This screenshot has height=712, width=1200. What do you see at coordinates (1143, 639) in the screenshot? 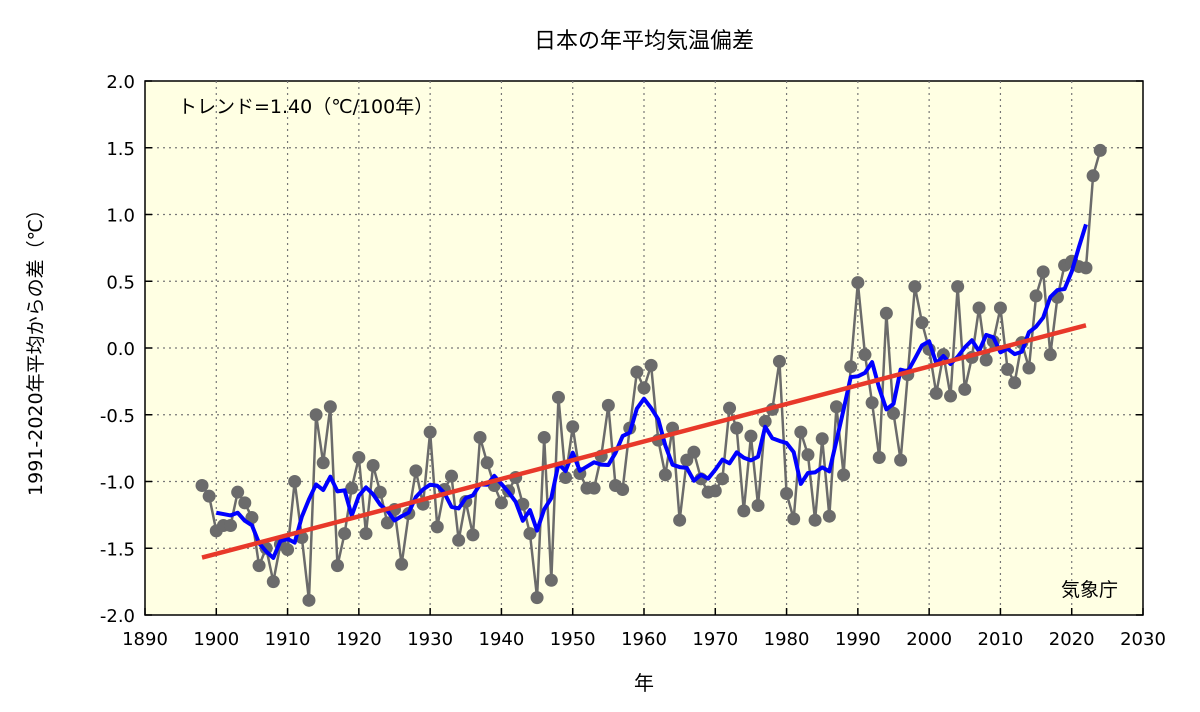
I see `x-tick-label: 2030` at bounding box center [1143, 639].